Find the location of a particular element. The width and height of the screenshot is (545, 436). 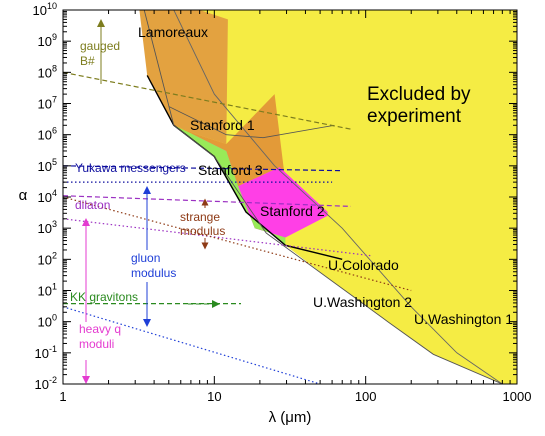

x-tick-label: 1000 is located at coordinates (517, 396).